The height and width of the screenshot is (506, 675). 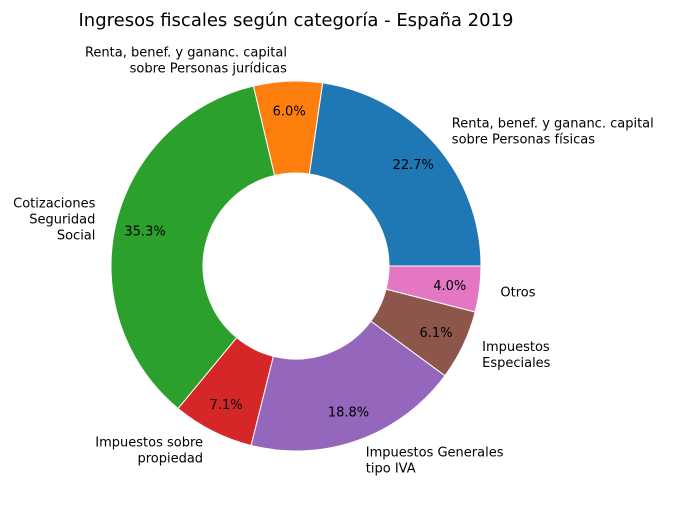 What do you see at coordinates (289, 112) in the screenshot?
I see `pie-slice-percent-label: 6.0%` at bounding box center [289, 112].